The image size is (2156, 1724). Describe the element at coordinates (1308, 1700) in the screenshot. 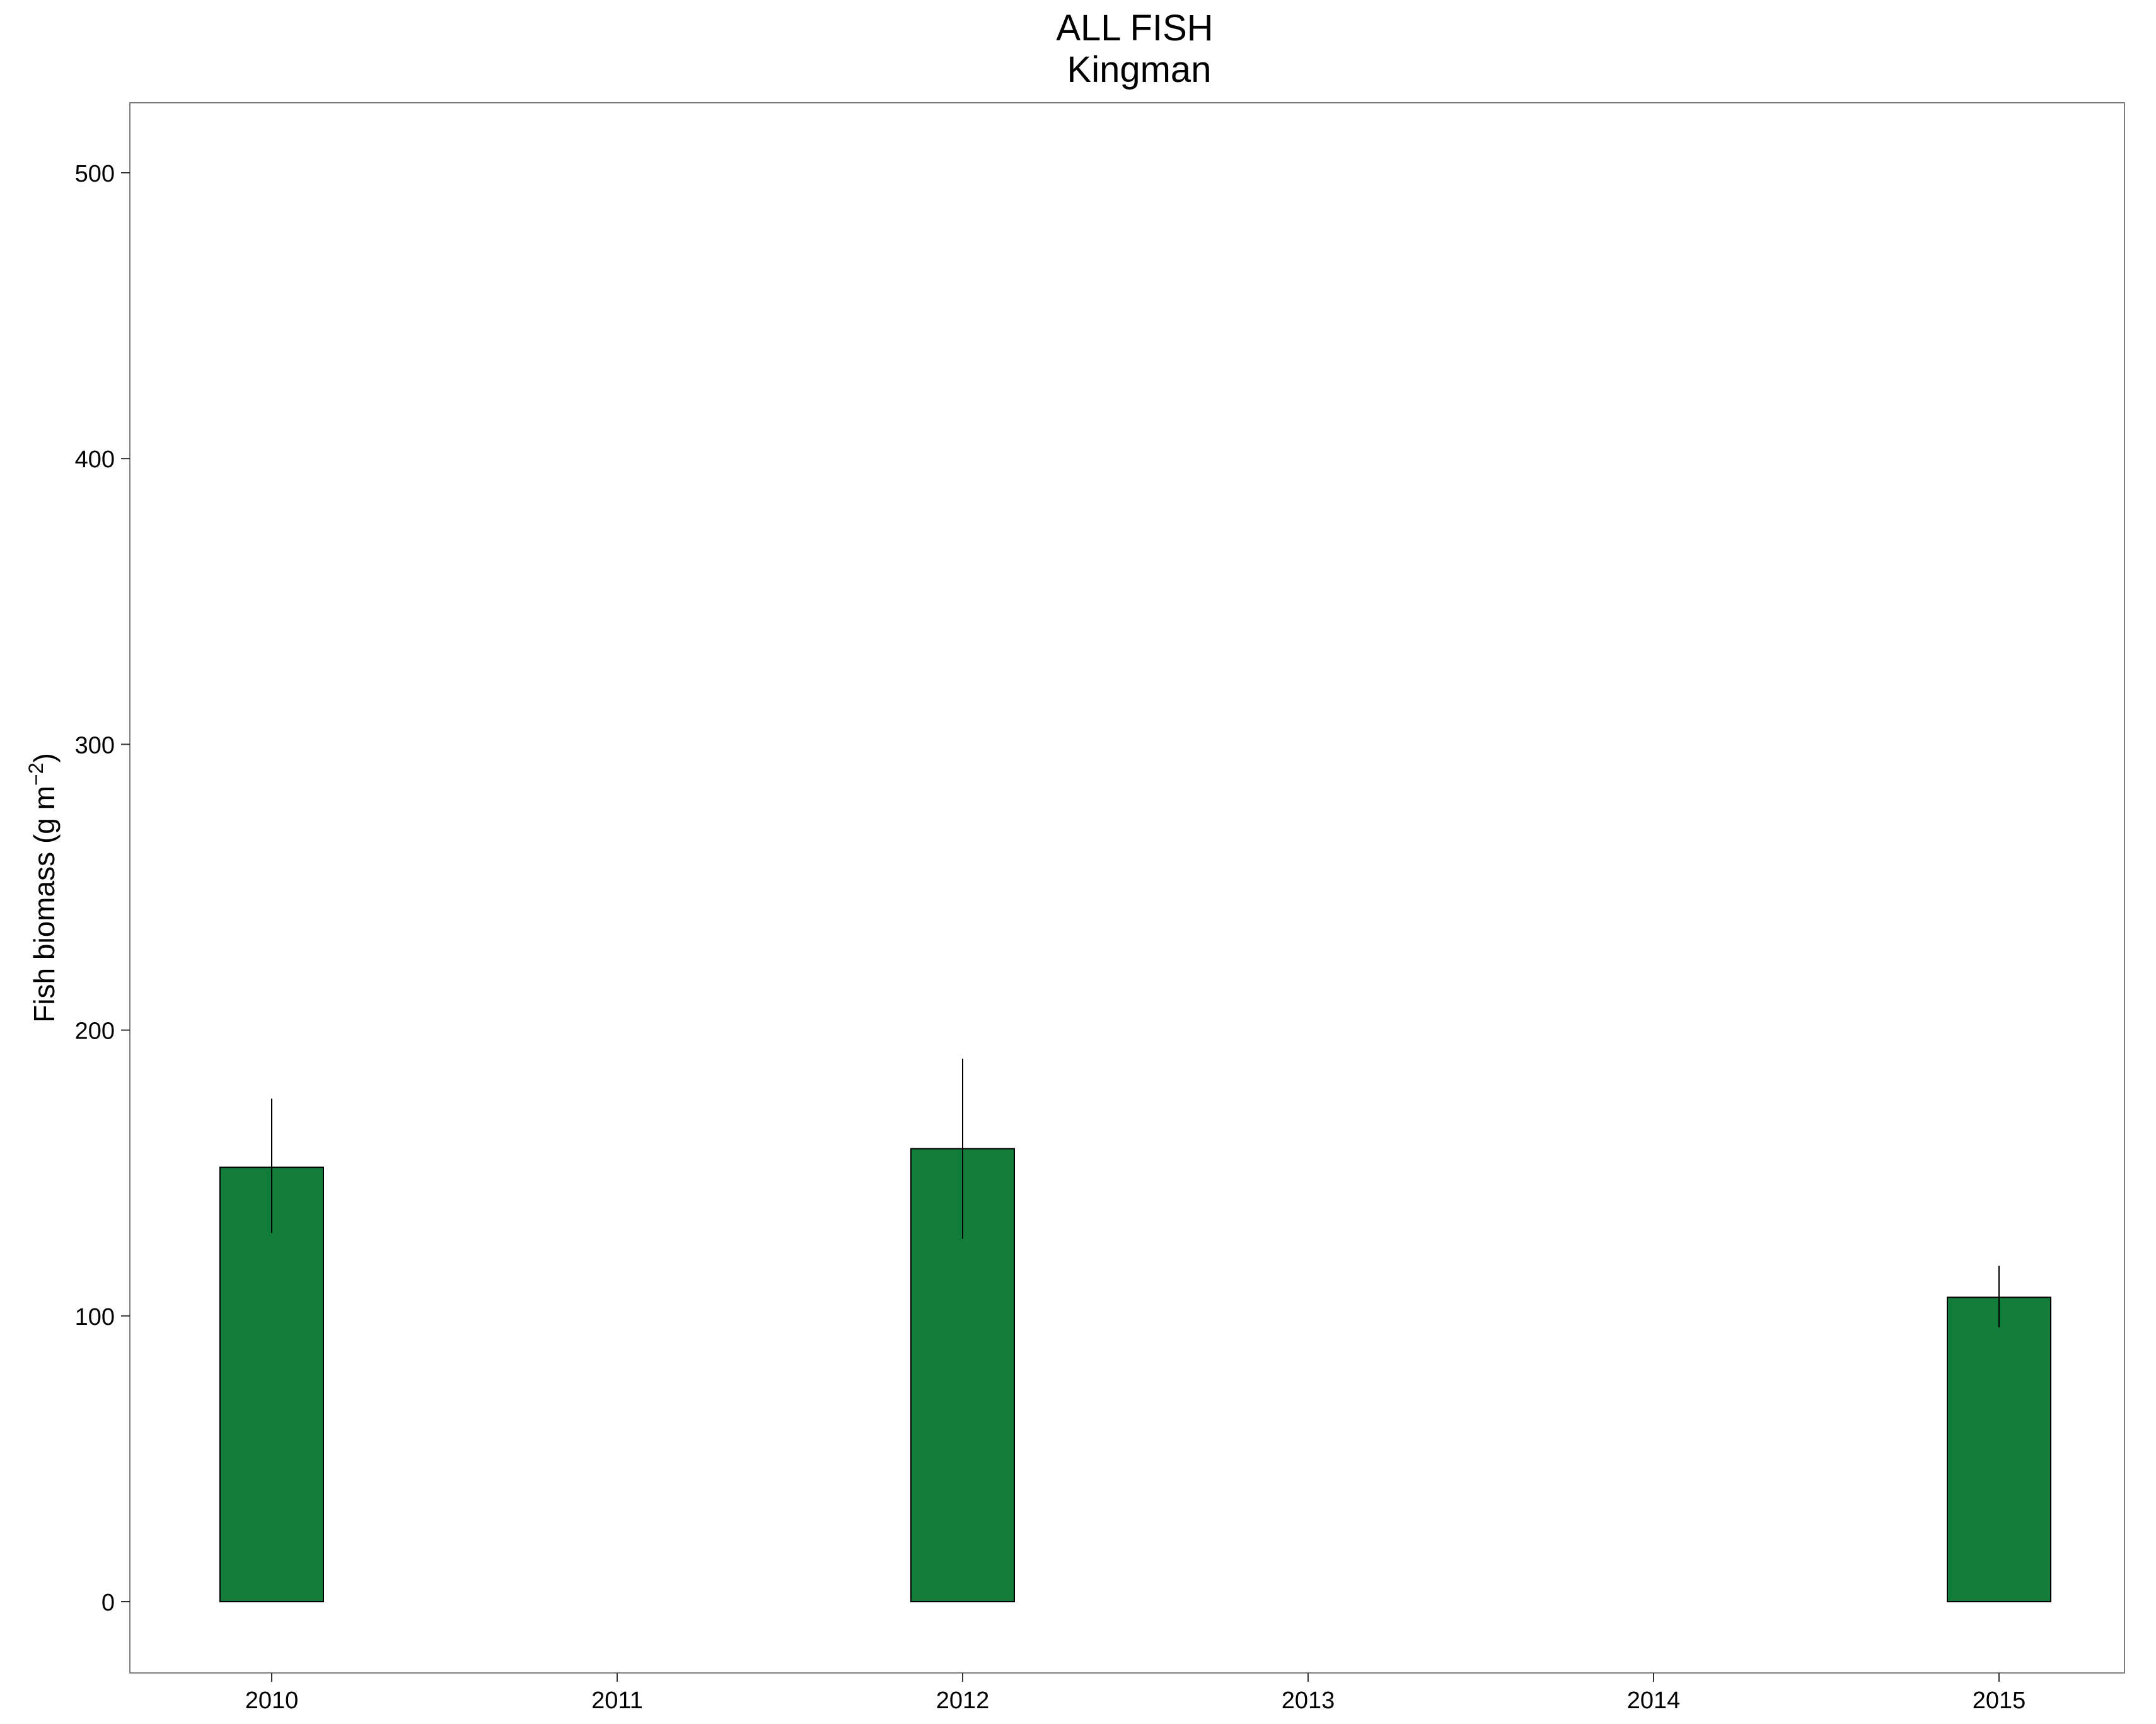

I see `x-tick-label: 2013` at that location.